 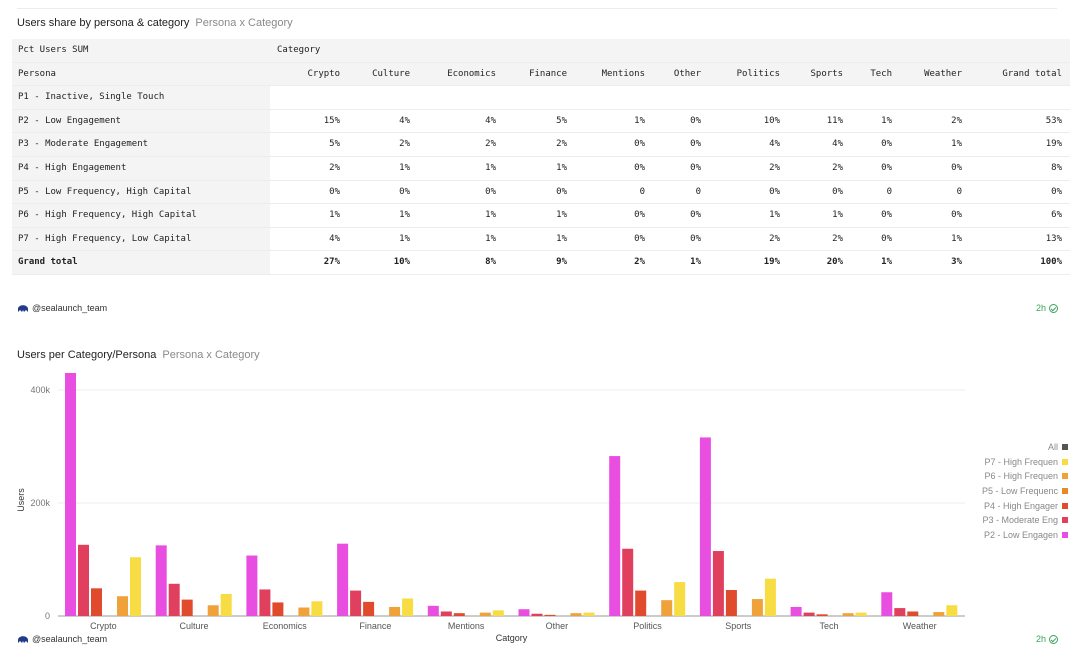 I want to click on table-row: Grand total 27% 10% 8% 9% 2% 1% 19% 20% 1% 3% 100%, so click(x=541, y=263).